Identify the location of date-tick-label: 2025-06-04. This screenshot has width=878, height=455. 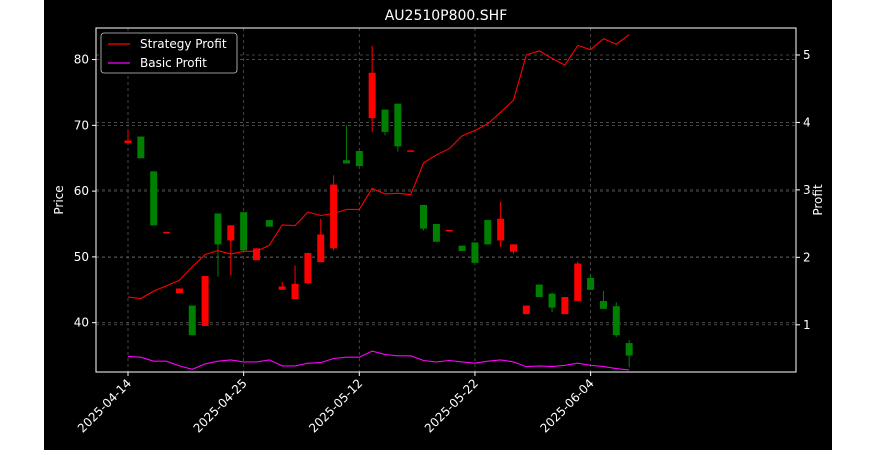
(567, 405).